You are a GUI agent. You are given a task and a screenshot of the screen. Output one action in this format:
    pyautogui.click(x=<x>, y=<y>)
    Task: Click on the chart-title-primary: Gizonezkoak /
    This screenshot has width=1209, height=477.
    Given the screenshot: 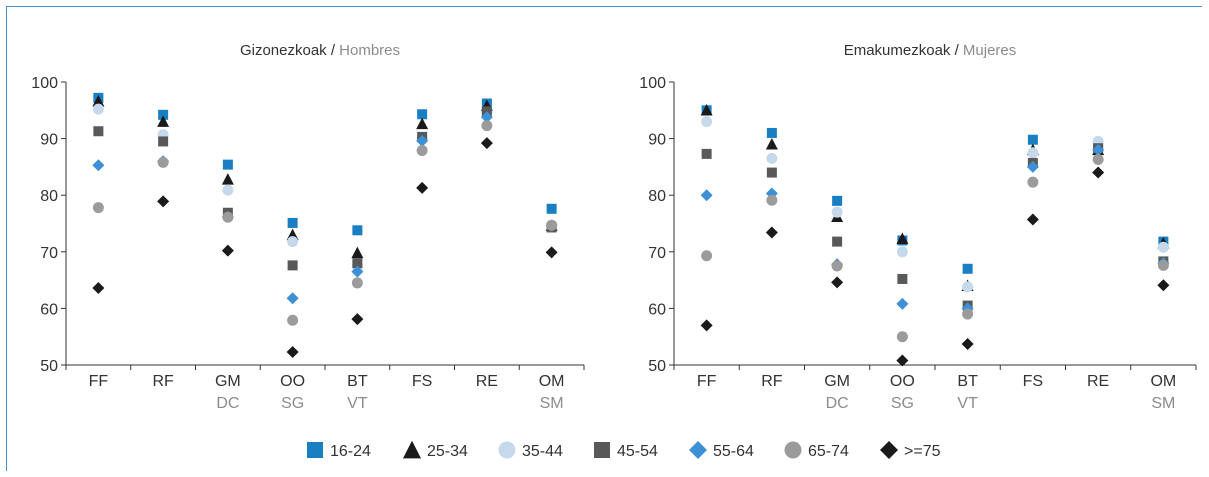 What is the action you would take?
    pyautogui.click(x=289, y=50)
    